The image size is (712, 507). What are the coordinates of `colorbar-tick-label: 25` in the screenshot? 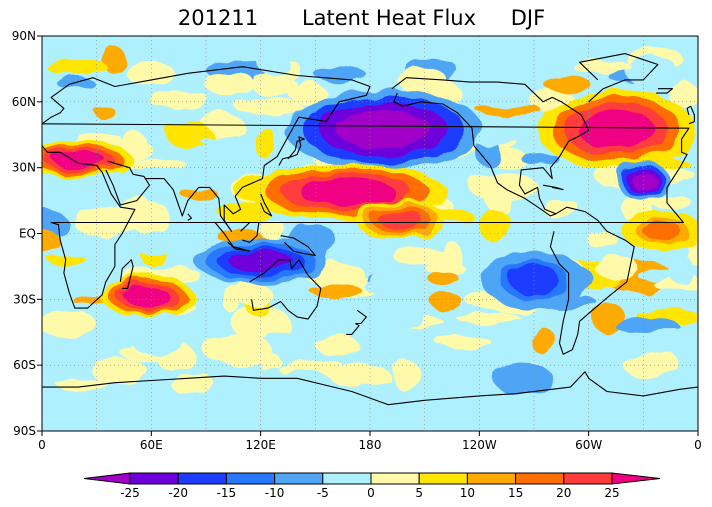 It's located at (611, 493).